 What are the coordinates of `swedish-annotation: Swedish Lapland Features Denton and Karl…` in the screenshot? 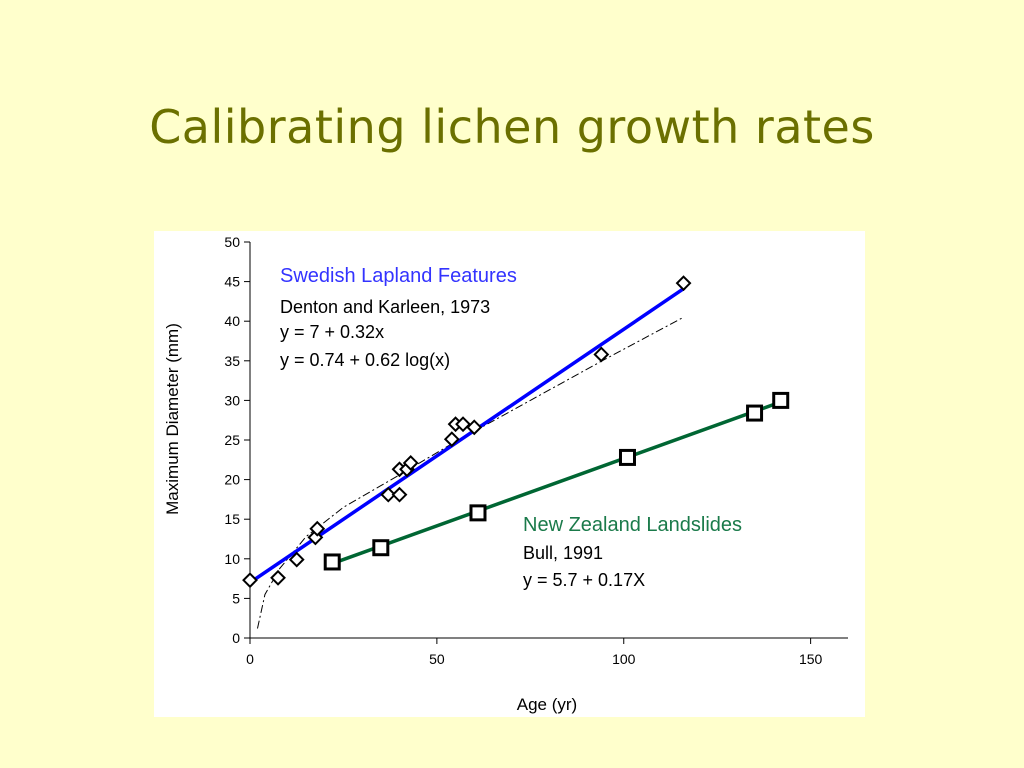 It's located at (398, 317).